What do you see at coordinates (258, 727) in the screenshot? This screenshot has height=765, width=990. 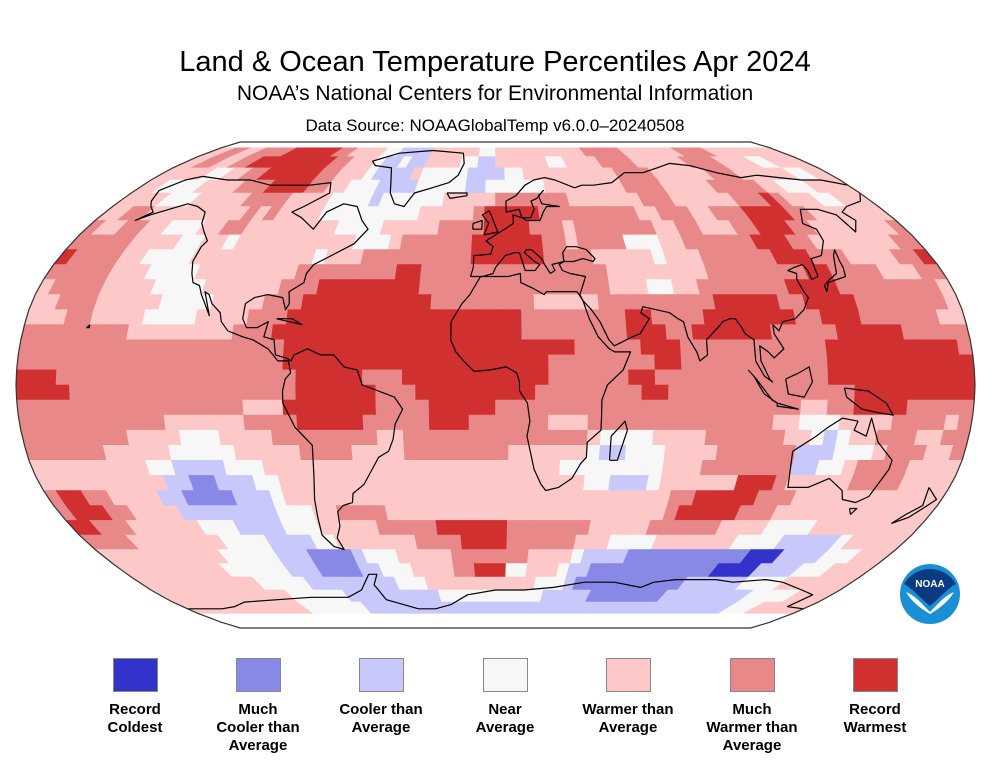 I see `legend-label-line: Cooler than` at bounding box center [258, 727].